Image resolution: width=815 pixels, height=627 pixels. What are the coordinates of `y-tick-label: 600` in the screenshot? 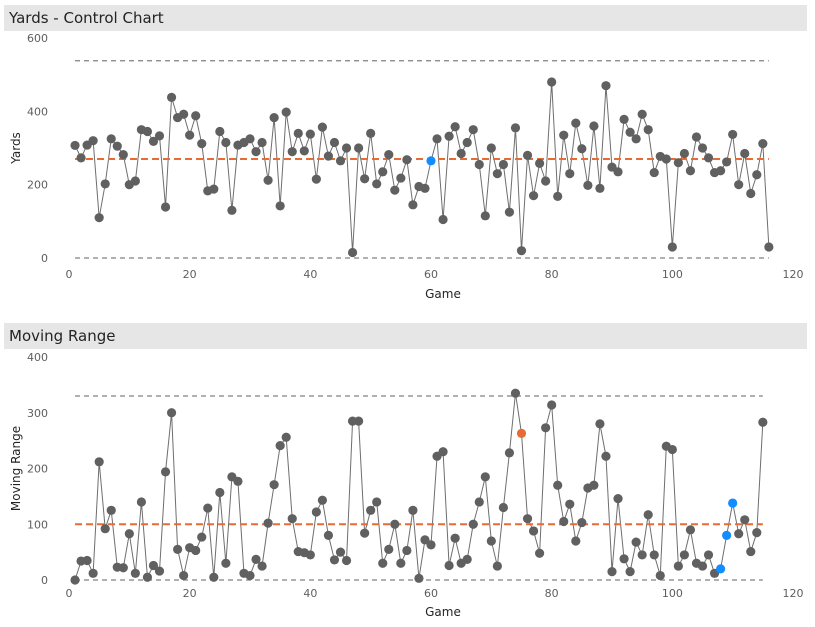 It's located at (37, 38).